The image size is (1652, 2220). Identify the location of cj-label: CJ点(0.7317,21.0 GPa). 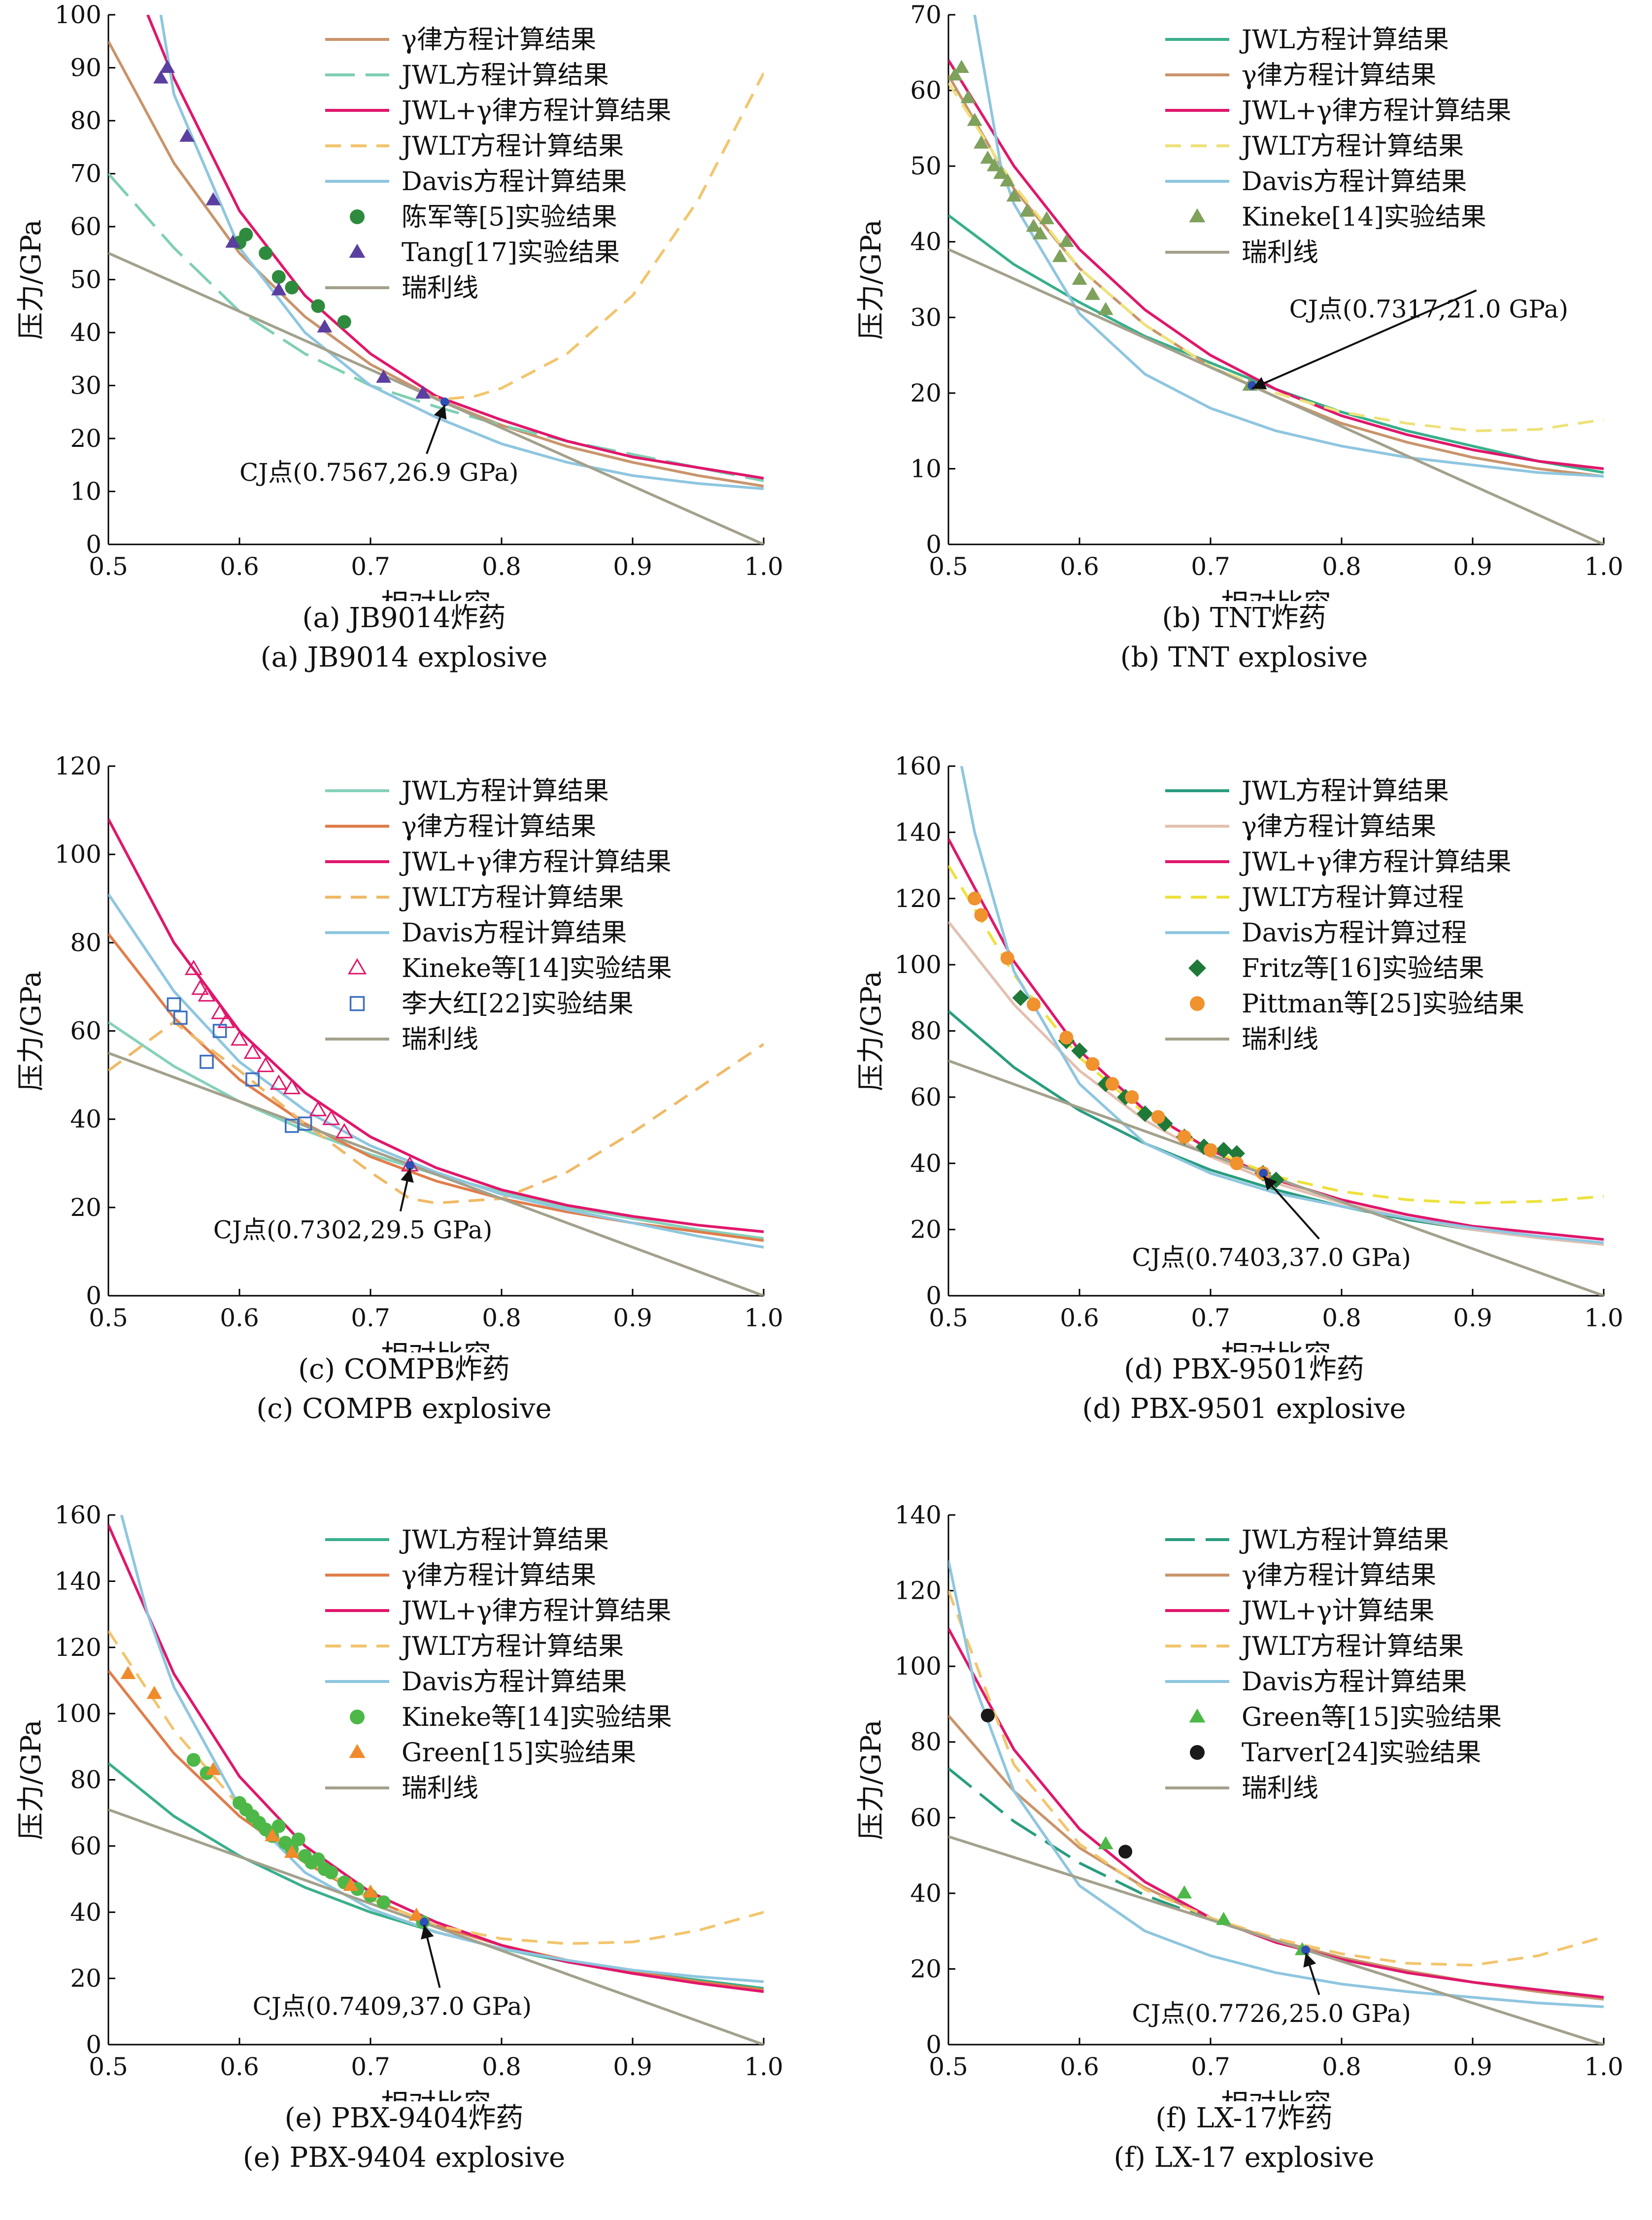
(1429, 309).